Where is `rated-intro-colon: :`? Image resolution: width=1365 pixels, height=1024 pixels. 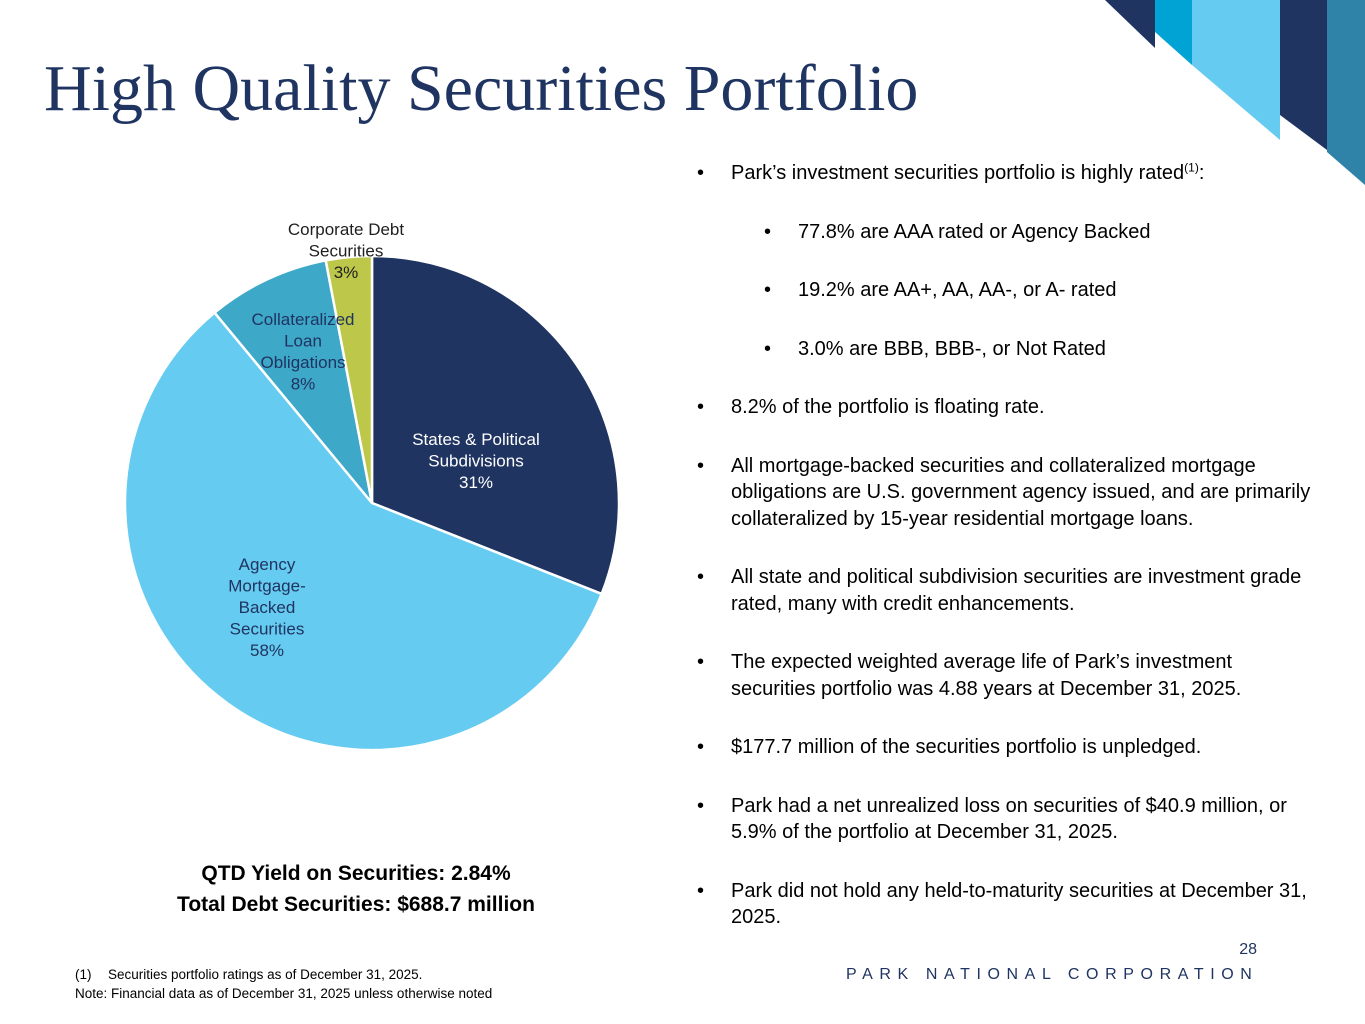
rated-intro-colon: : is located at coordinates (1201, 173).